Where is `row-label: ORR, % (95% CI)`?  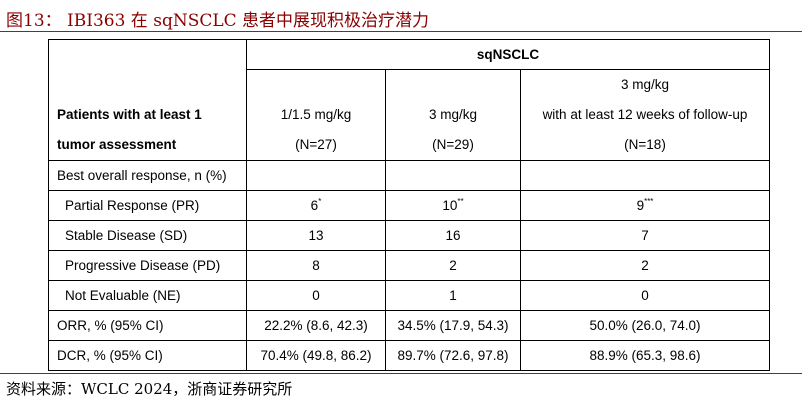 row-label: ORR, % (95% CI) is located at coordinates (147, 325).